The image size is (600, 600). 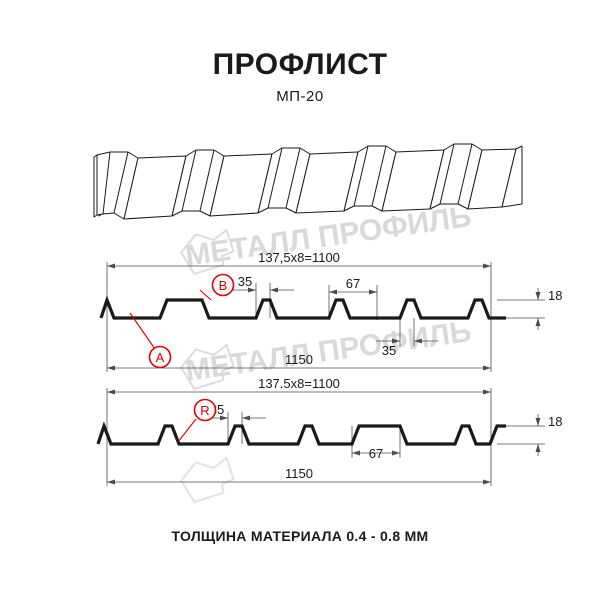 What do you see at coordinates (555, 295) in the screenshot?
I see `dim-label-height-top: 18` at bounding box center [555, 295].